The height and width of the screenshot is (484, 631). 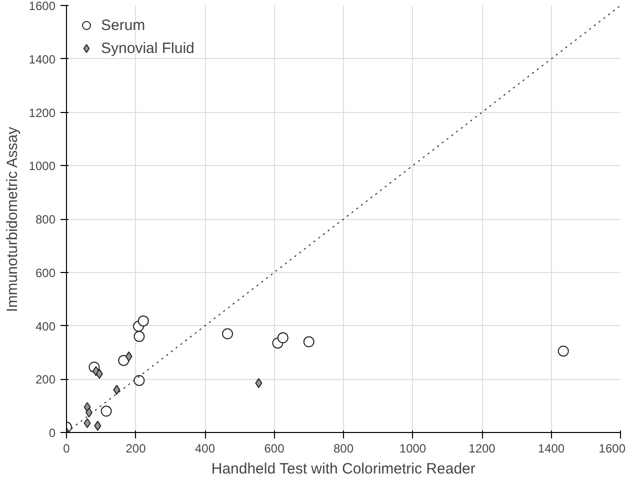 I want to click on y-tick-label: 400, so click(x=45, y=326).